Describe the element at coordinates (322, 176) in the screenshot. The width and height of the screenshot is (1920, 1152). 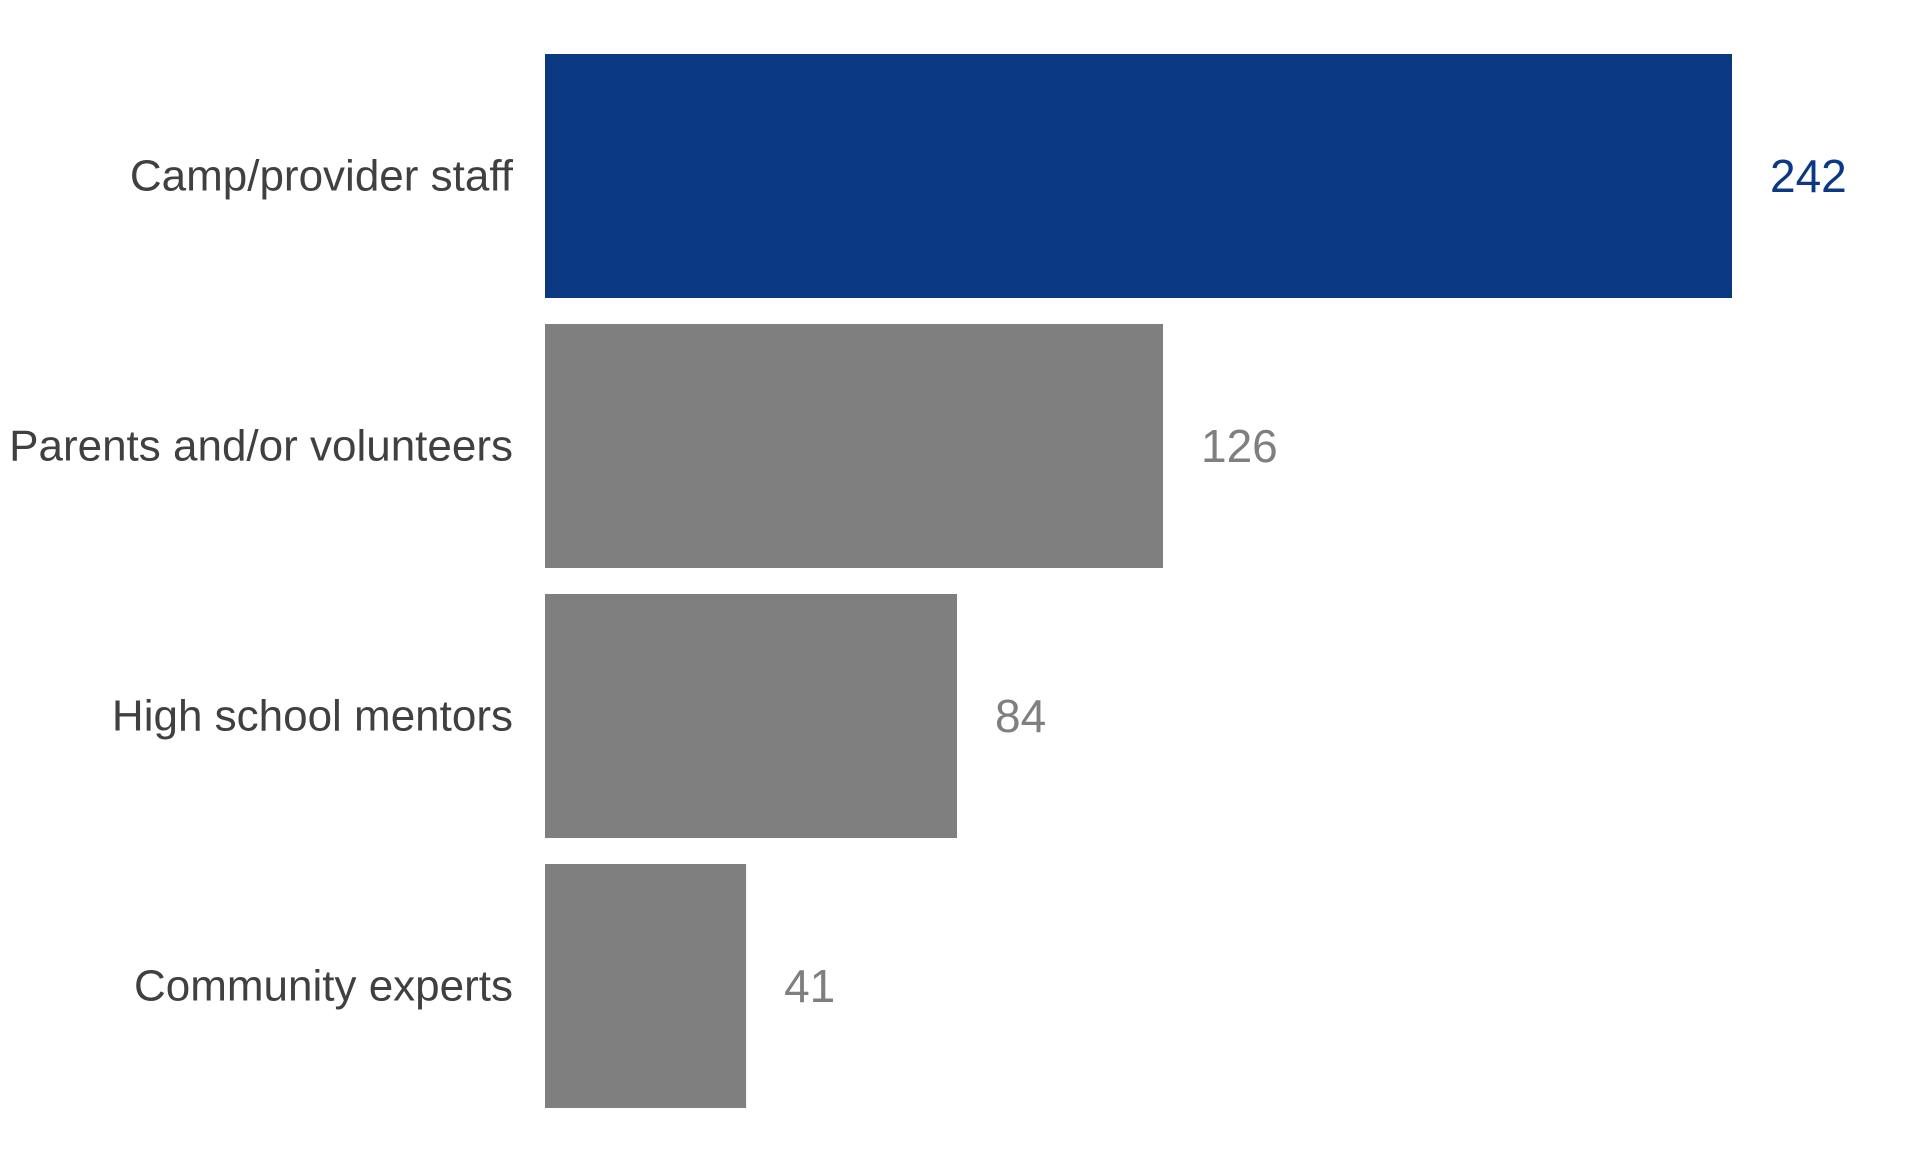
I see `category-label-camp-provider-staff: Camp/provider staff` at that location.